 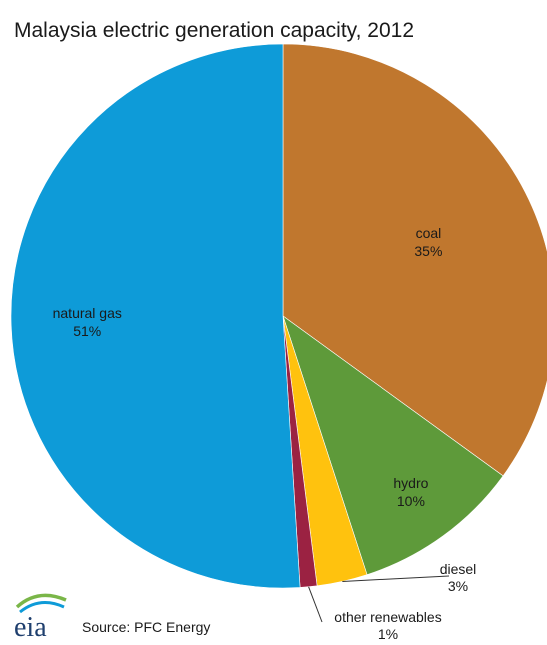 I want to click on slice-value-other-renewables: 1%, so click(x=388, y=634).